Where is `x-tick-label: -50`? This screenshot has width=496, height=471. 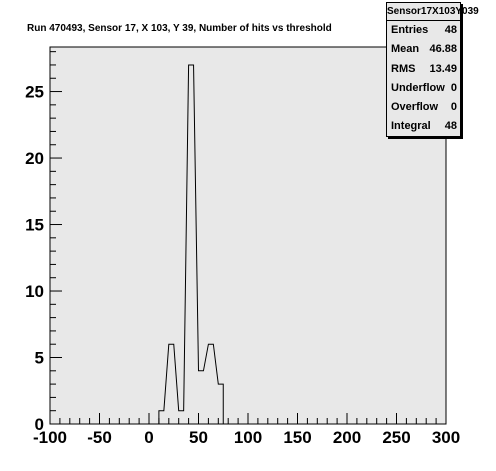
x-tick-label: -50 is located at coordinates (99, 437).